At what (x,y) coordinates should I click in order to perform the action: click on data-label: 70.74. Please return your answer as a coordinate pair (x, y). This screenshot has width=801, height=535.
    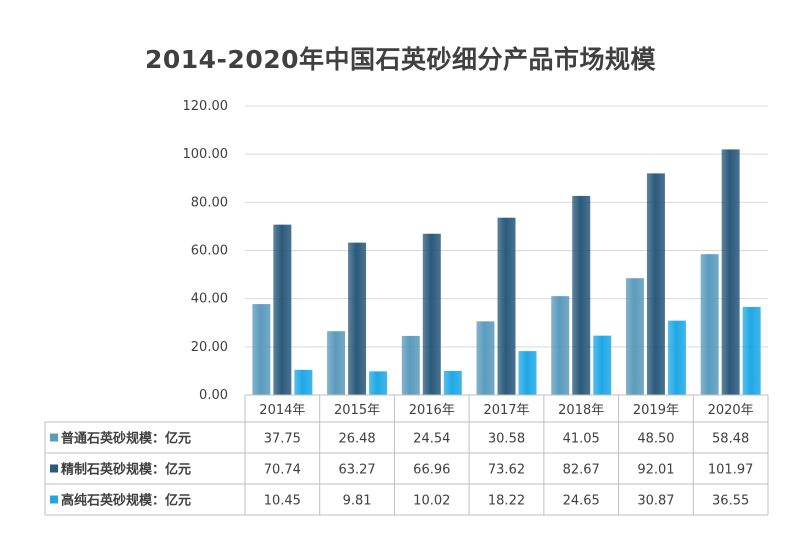
    Looking at the image, I should click on (282, 470).